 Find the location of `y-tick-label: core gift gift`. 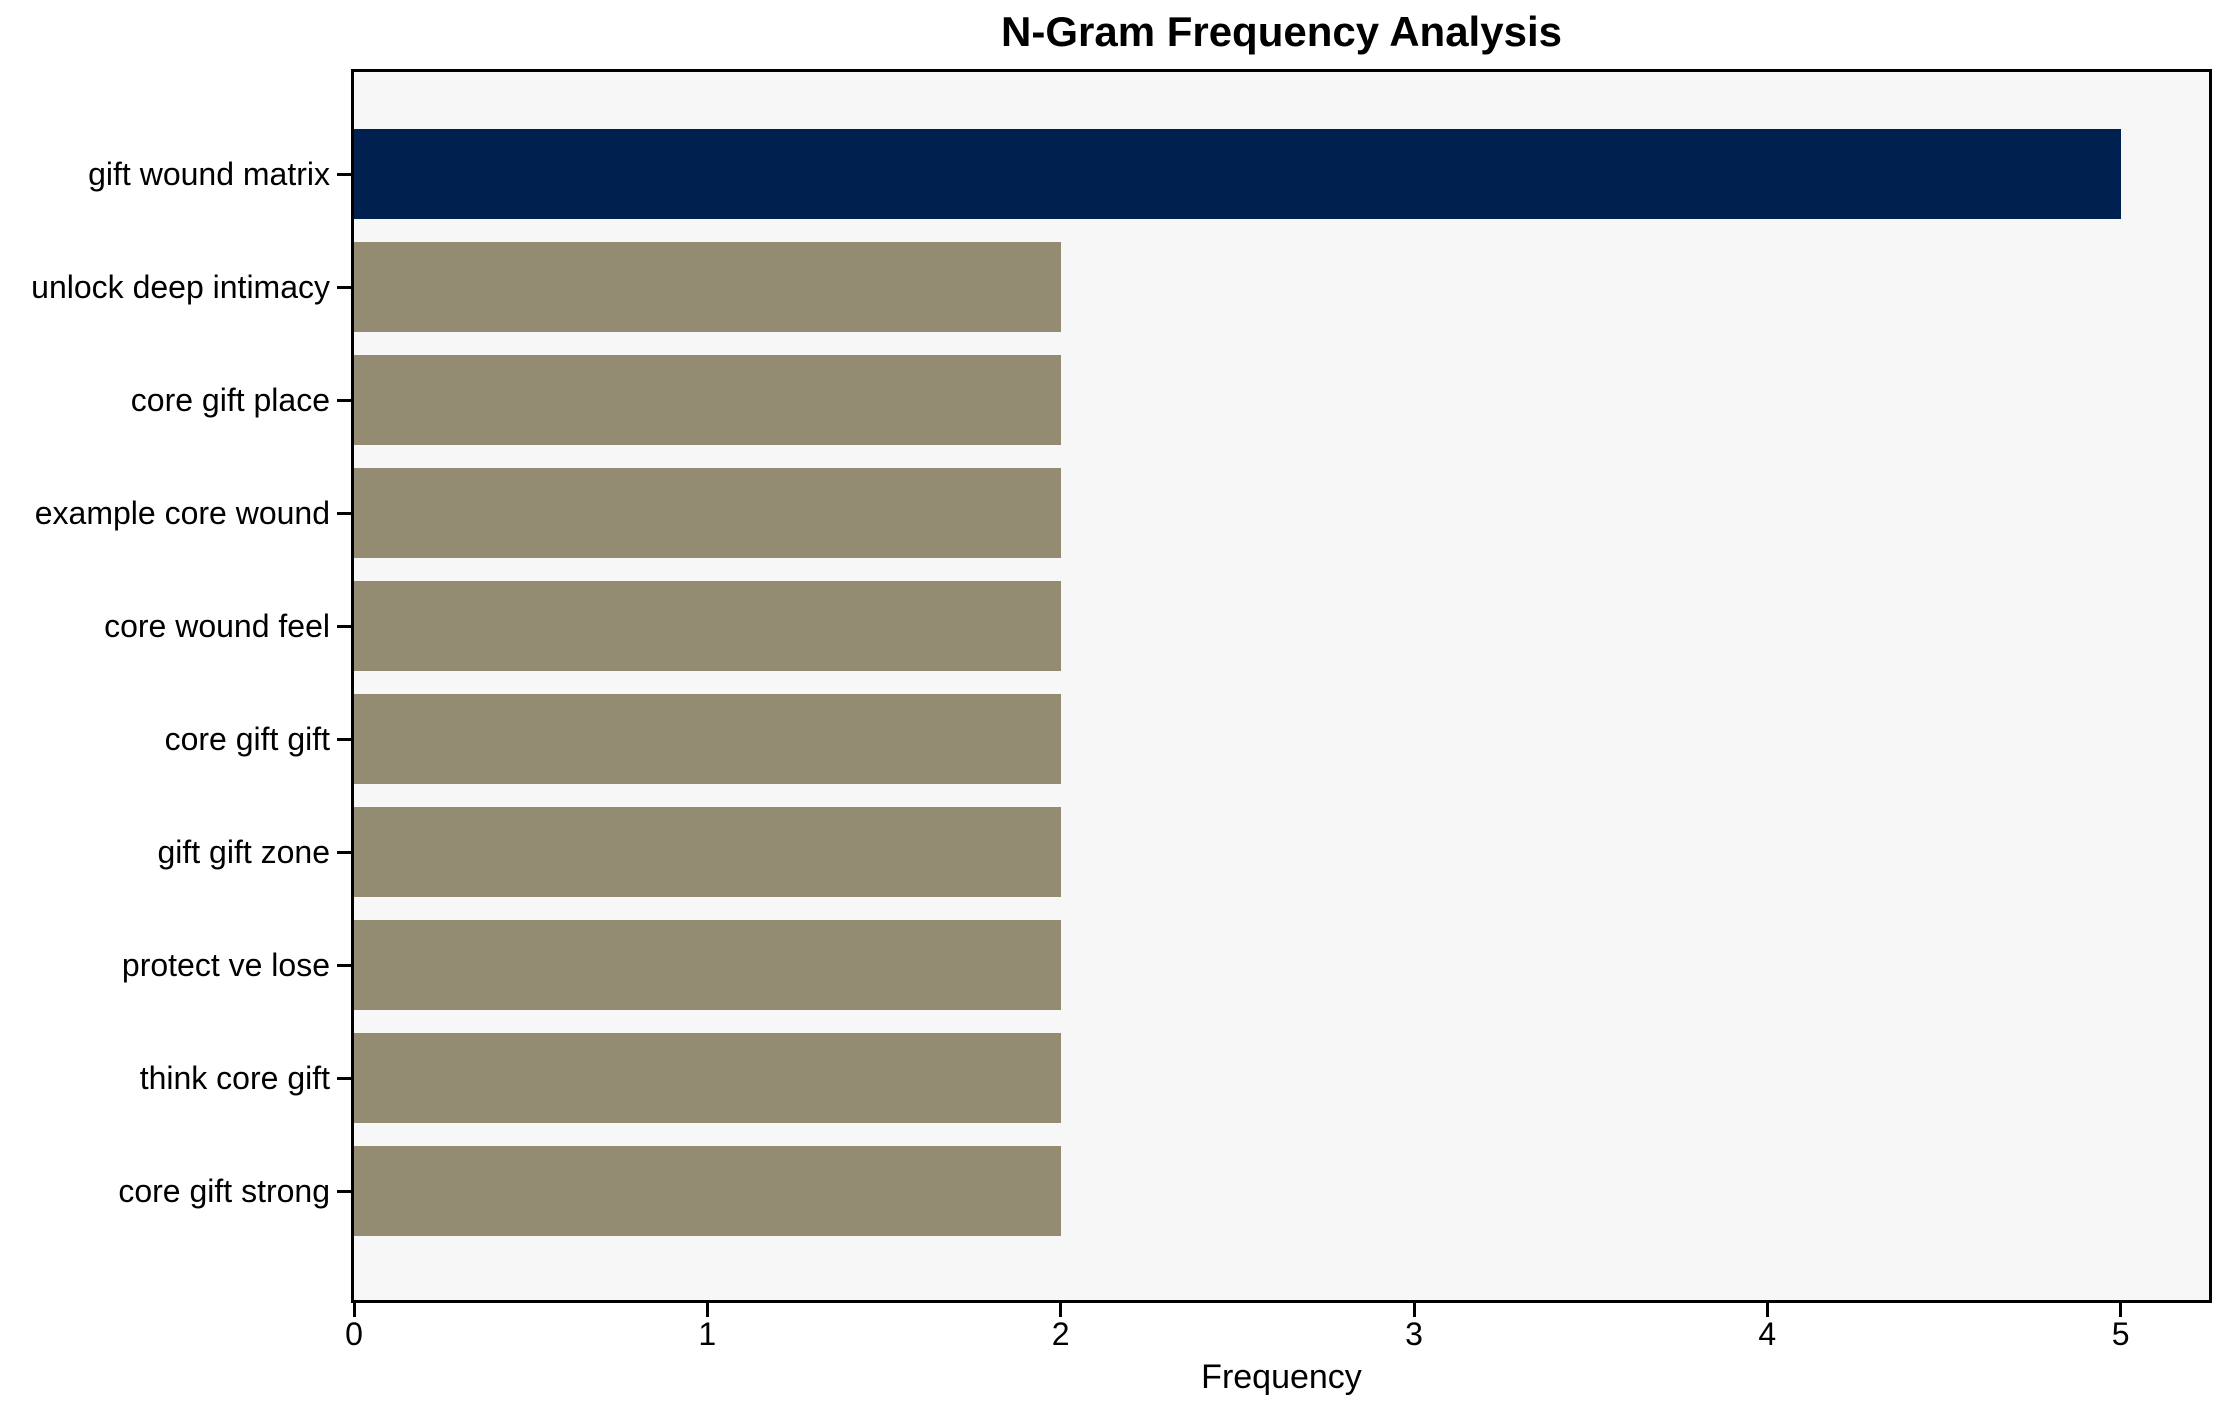

y-tick-label: core gift gift is located at coordinates (247, 739).